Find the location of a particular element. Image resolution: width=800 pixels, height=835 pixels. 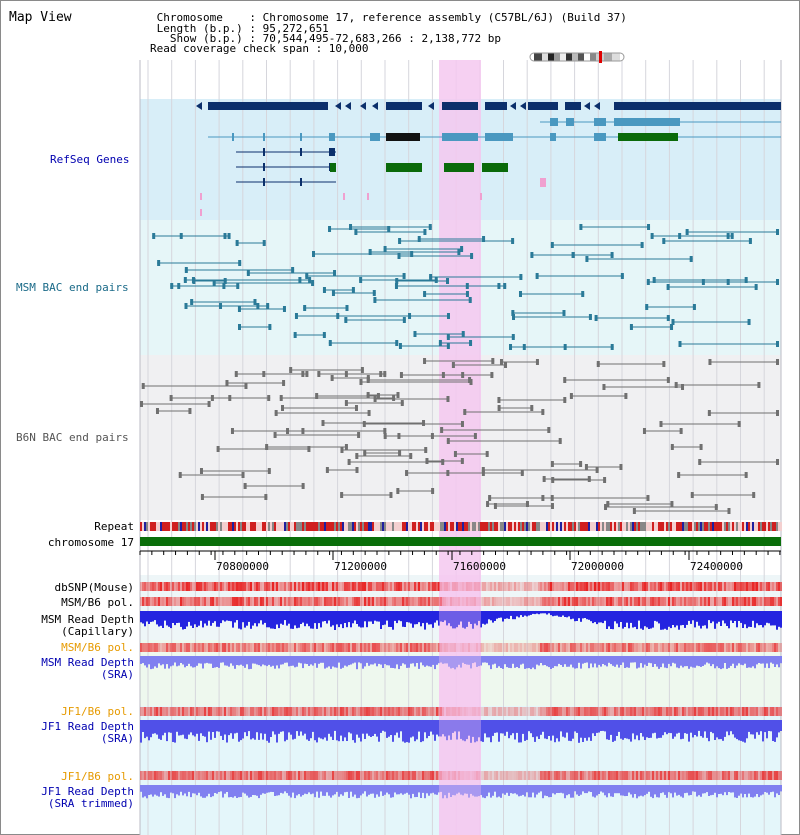

track-label-b6n-bac: B6N BAC end pairs is located at coordinates (72, 437).